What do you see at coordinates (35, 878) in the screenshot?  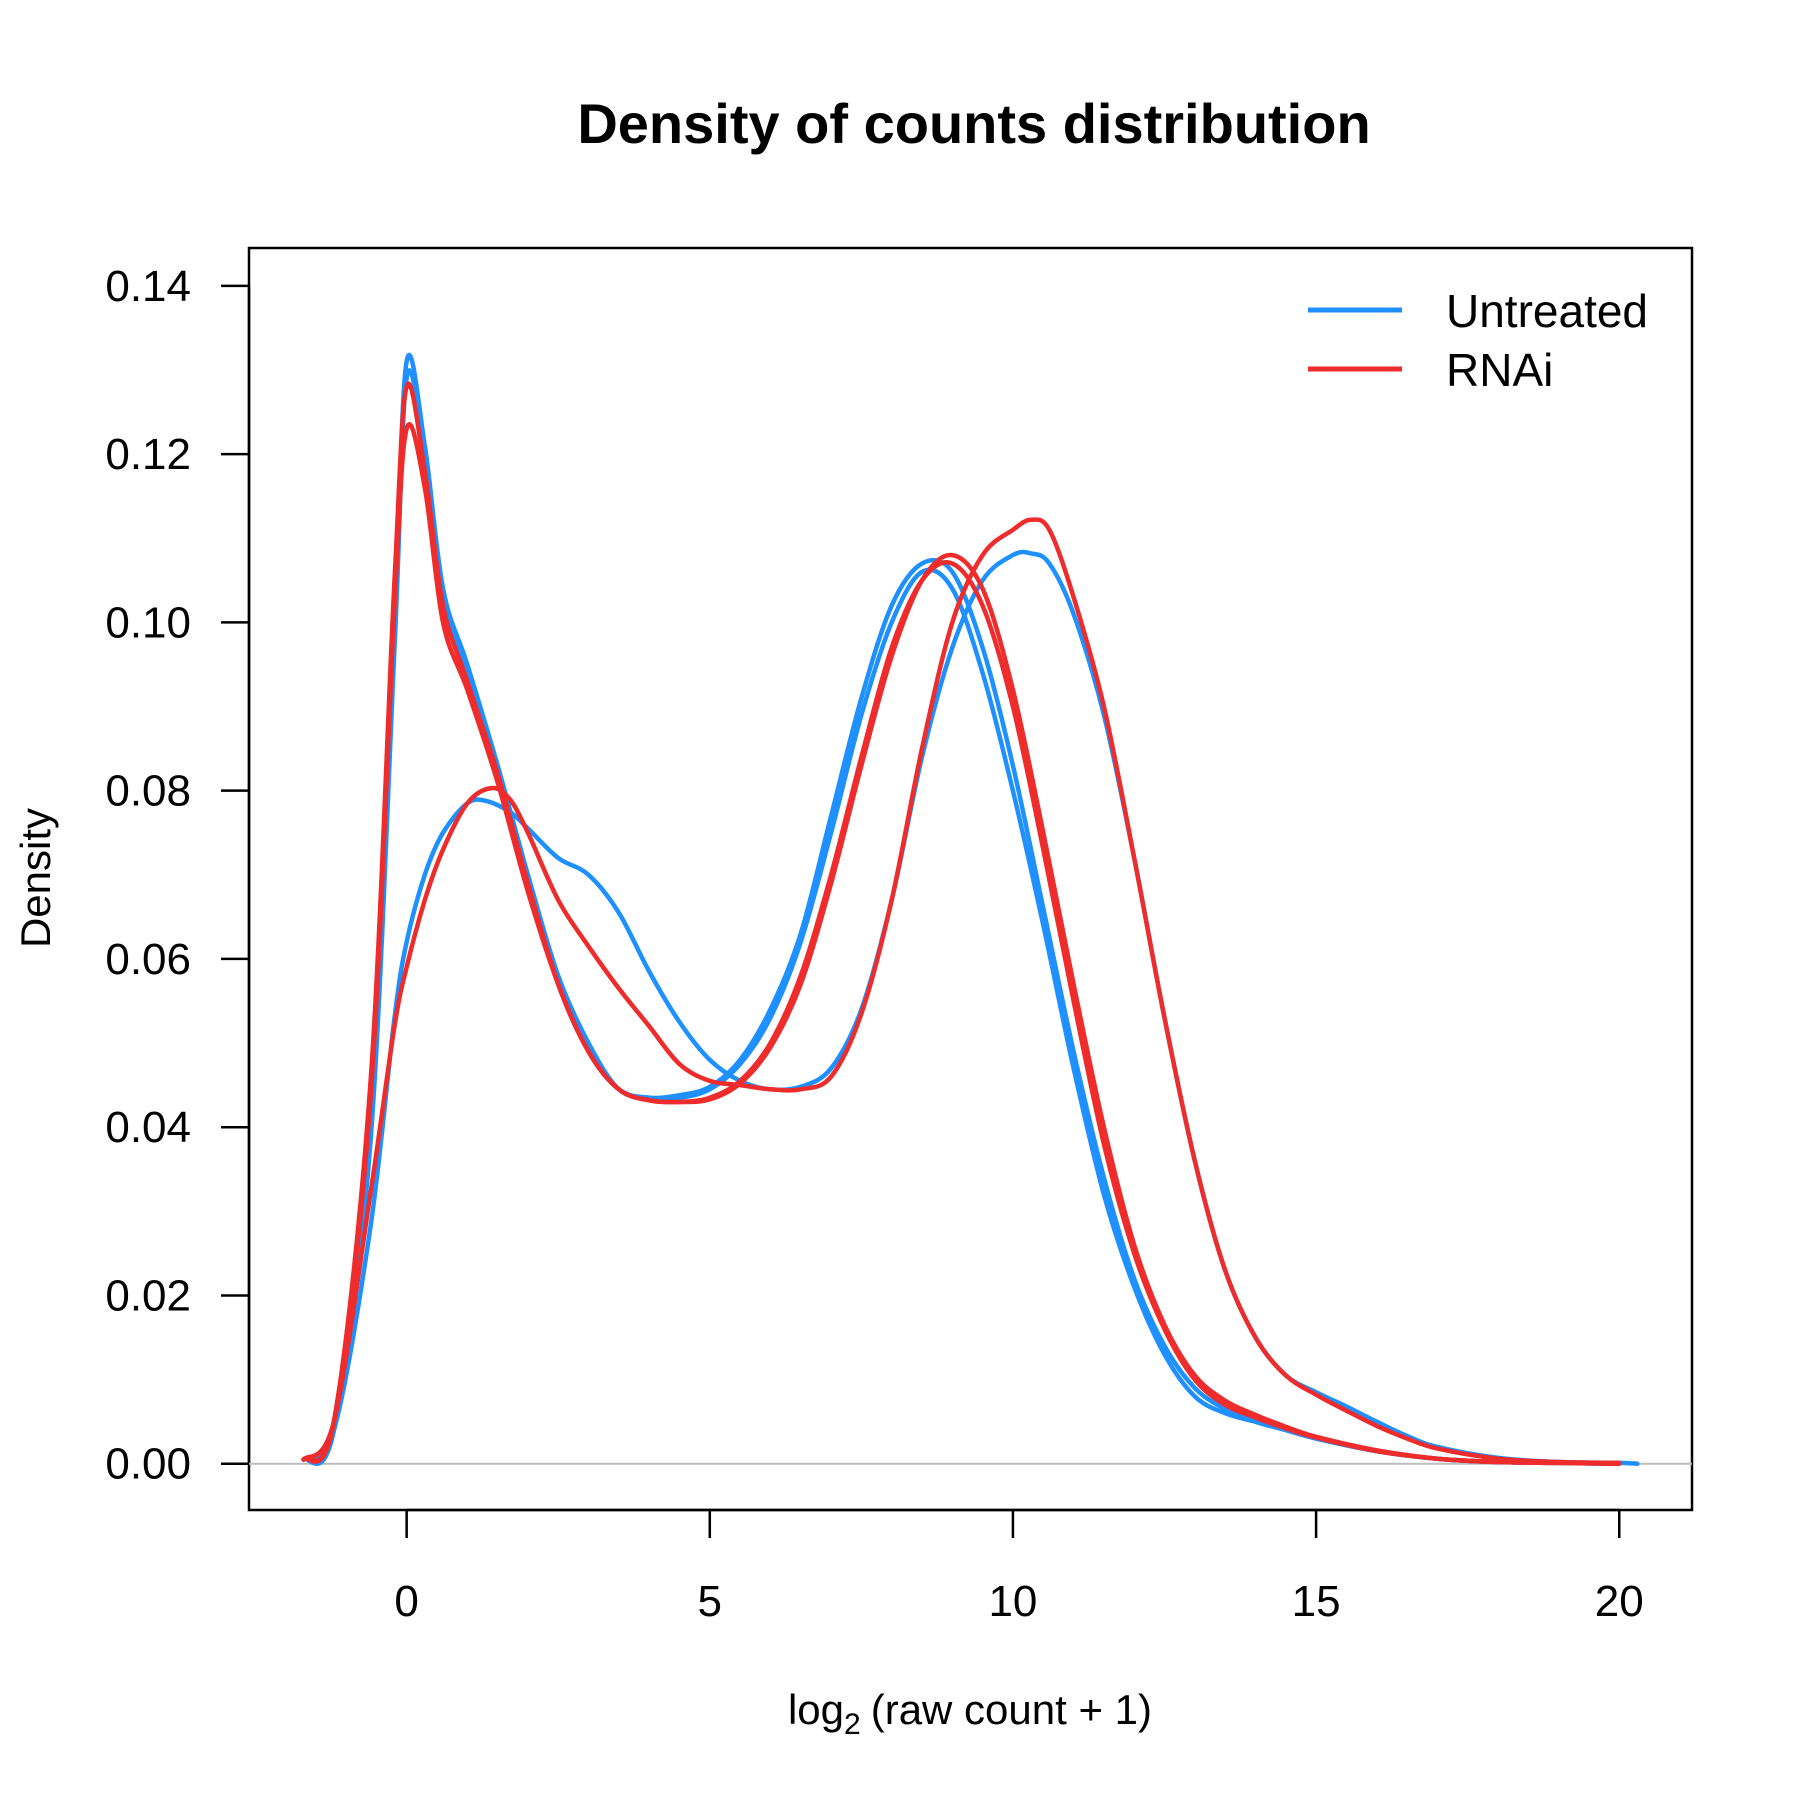 I see `y-axis-label: Density` at bounding box center [35, 878].